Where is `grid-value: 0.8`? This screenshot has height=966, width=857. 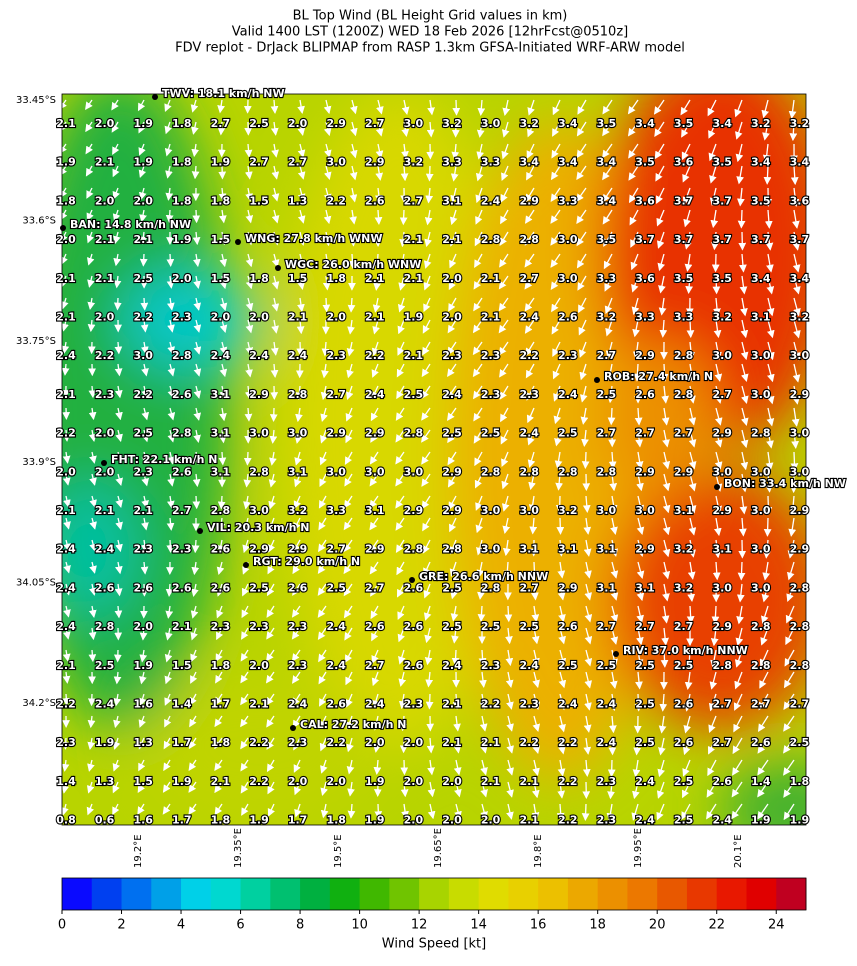 grid-value: 0.8 is located at coordinates (66, 820).